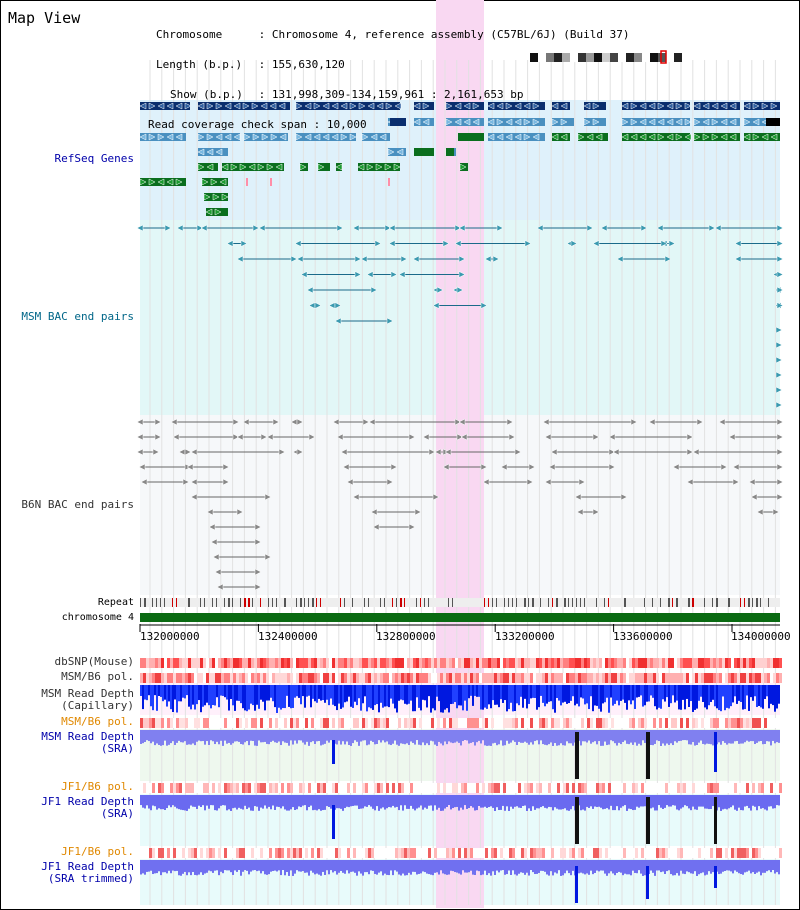 The image size is (800, 910). Describe the element at coordinates (87, 736) in the screenshot. I see `track-label-msm-depth-sra-1: MSM Read Depth` at that location.